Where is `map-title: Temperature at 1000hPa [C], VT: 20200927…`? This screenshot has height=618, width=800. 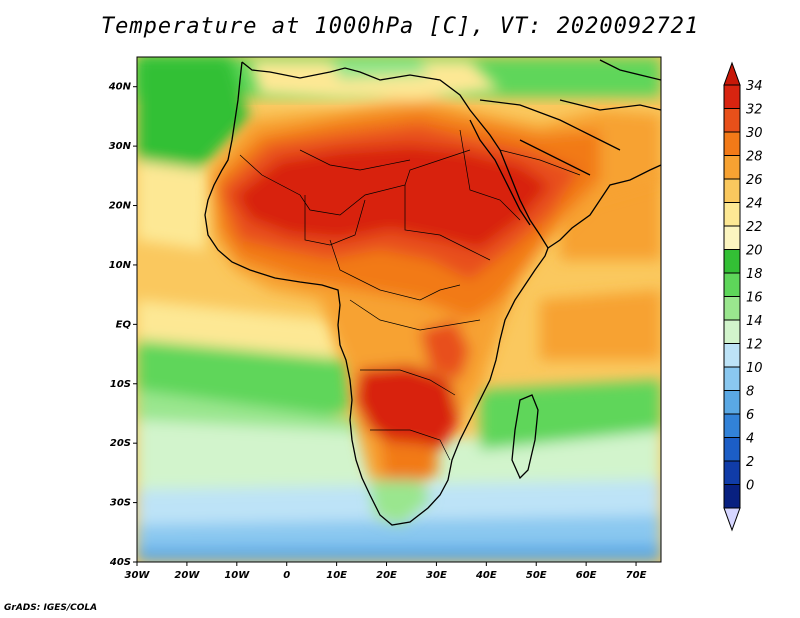
map-title: Temperature at 1000hPa [C], VT: 20200927… is located at coordinates (400, 26).